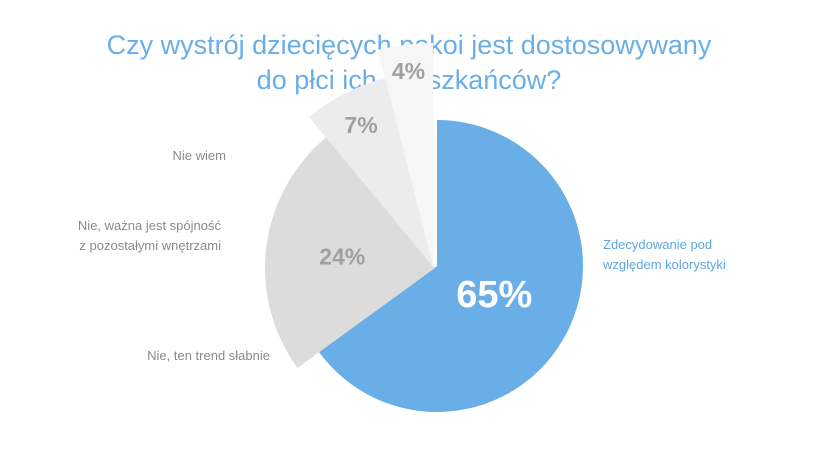 The image size is (818, 469). I want to click on label-zdecydowanie-line-2: względem kolorystyki, so click(664, 264).